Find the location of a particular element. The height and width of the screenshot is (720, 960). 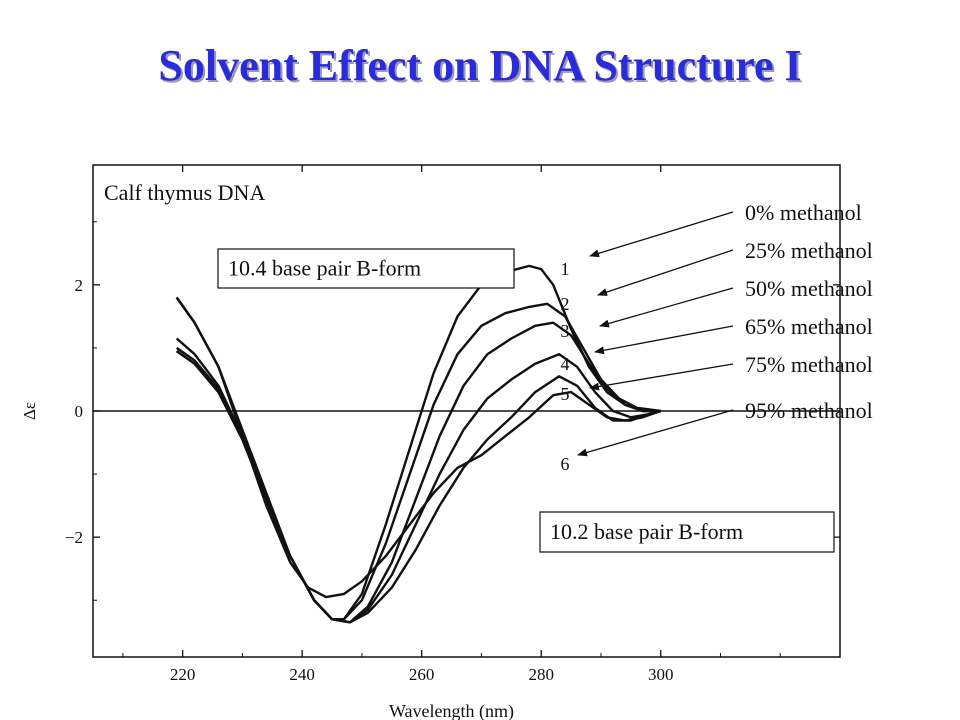

legend-entry: 0% methanol is located at coordinates (803, 212).